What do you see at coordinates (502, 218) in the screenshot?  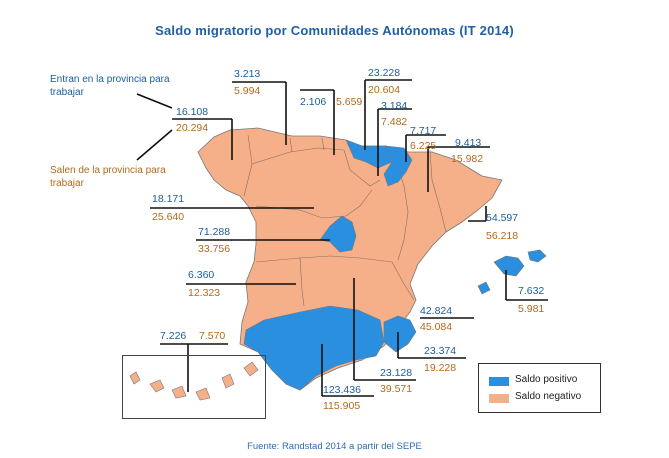 I see `cataluna-in: 54.597` at bounding box center [502, 218].